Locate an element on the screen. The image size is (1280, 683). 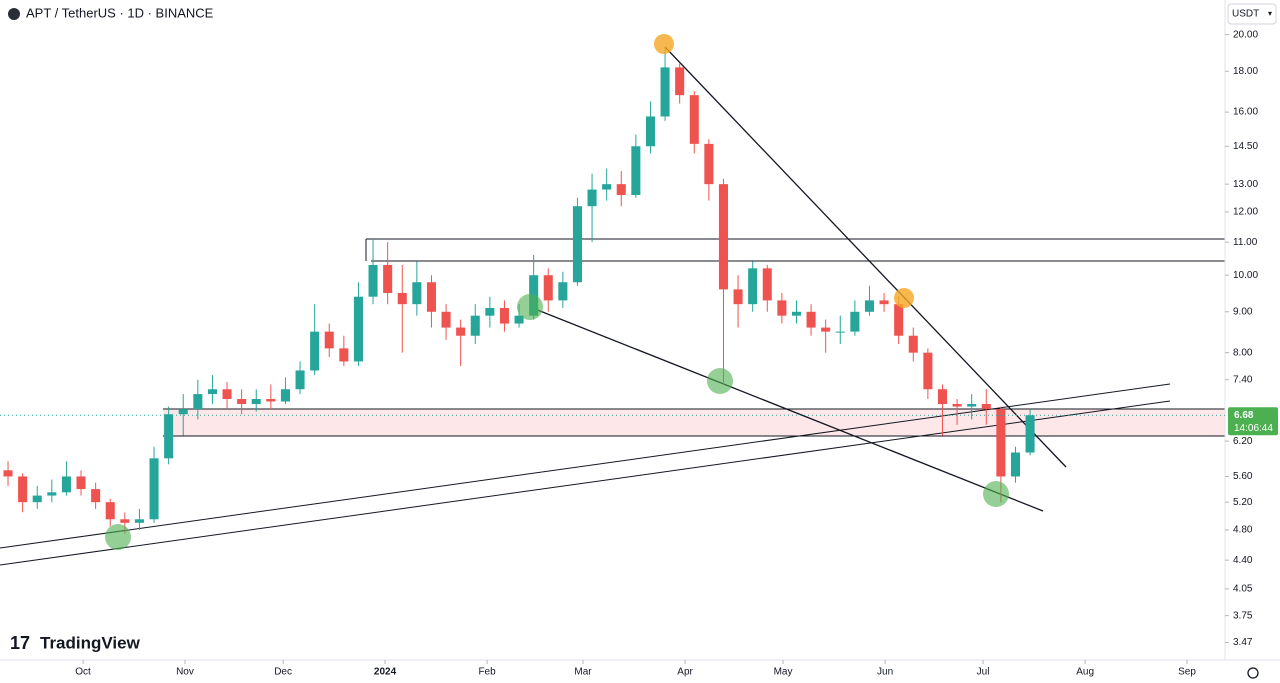
last-price-label: 6.68 is located at coordinates (1244, 415).